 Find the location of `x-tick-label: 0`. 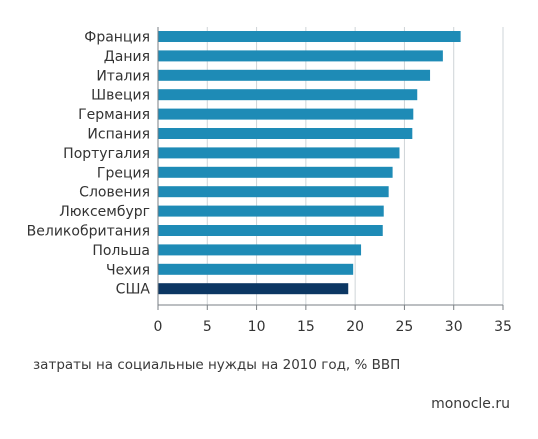

x-tick-label: 0 is located at coordinates (158, 327).